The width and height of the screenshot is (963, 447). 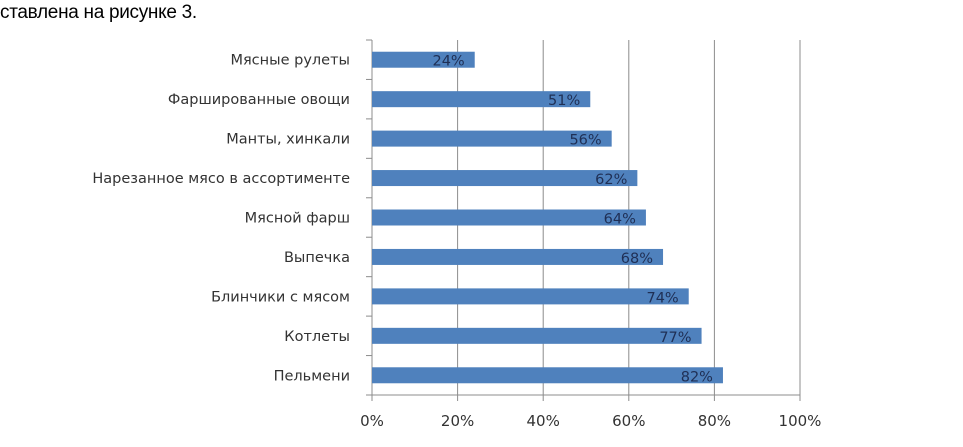 I want to click on data-label: 68%, so click(x=637, y=259).